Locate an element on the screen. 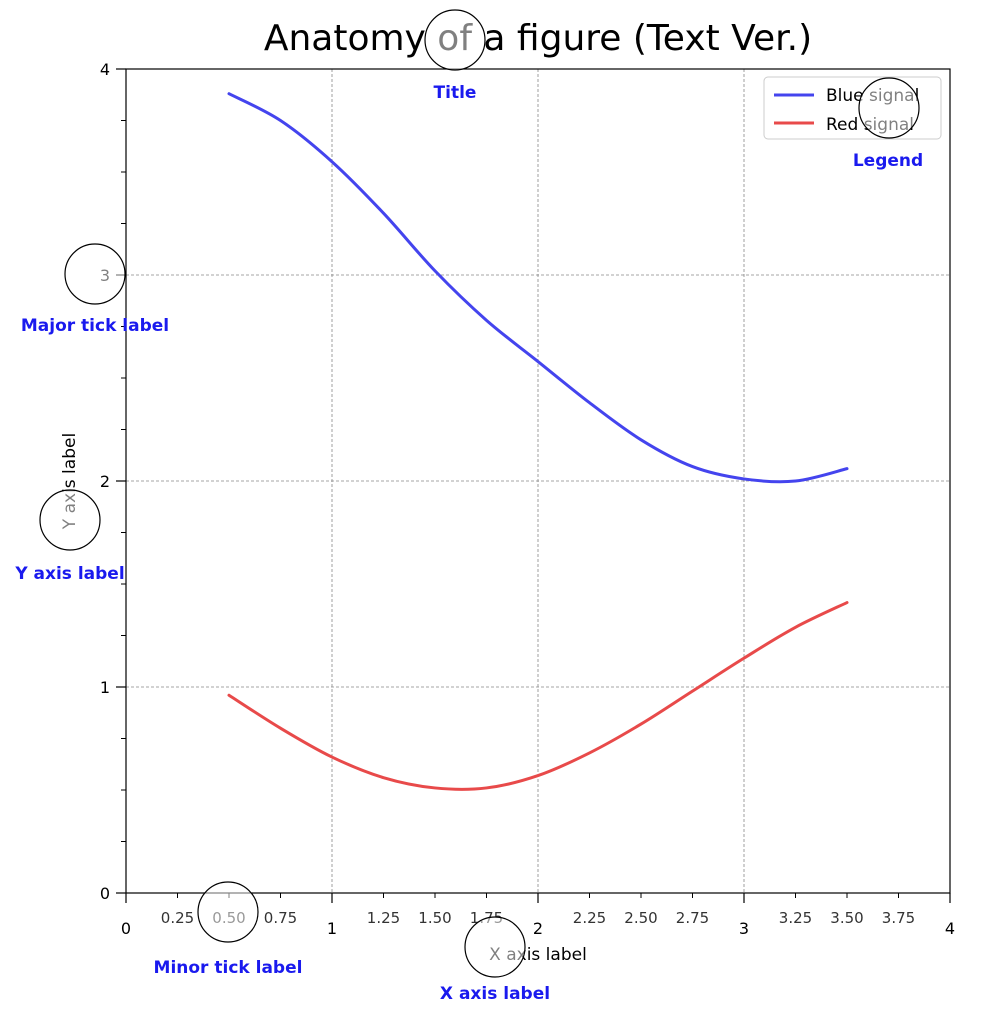 This screenshot has width=992, height=1033. x-major-tick-label: 3 is located at coordinates (744, 928).